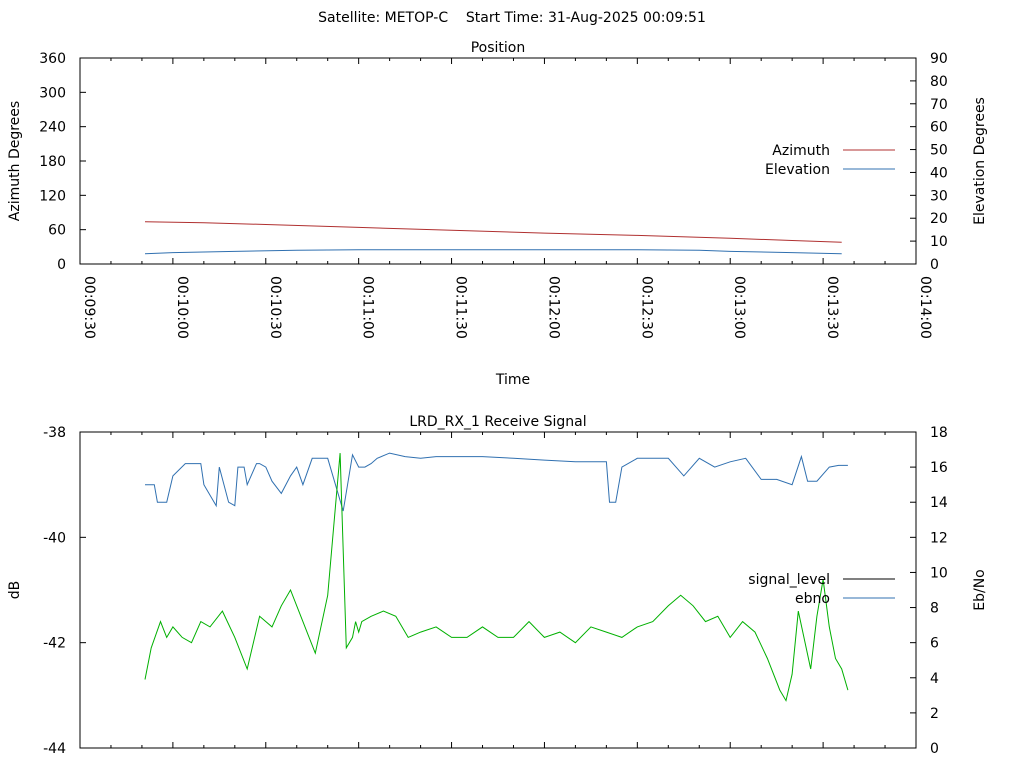 The height and width of the screenshot is (768, 1024). Describe the element at coordinates (15, 590) in the screenshot. I see `y-axis-label: dB` at that location.